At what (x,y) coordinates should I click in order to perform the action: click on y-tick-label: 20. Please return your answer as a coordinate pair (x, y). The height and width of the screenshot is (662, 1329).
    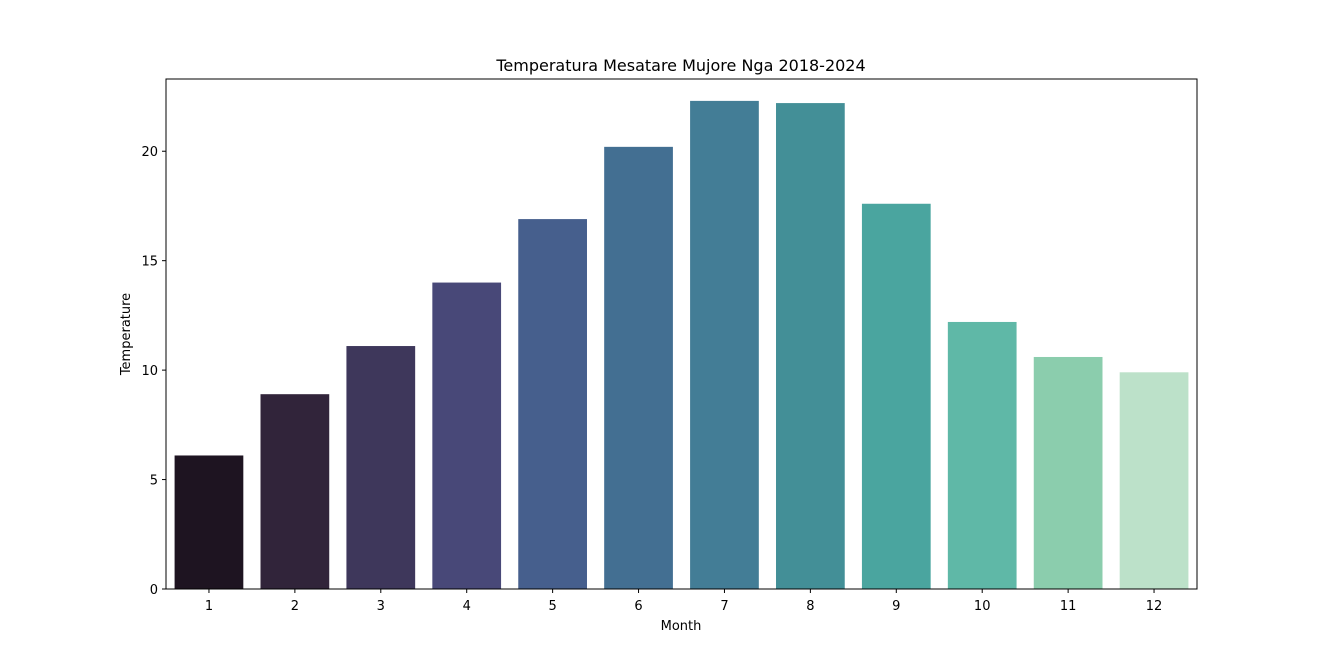
    Looking at the image, I should click on (149, 152).